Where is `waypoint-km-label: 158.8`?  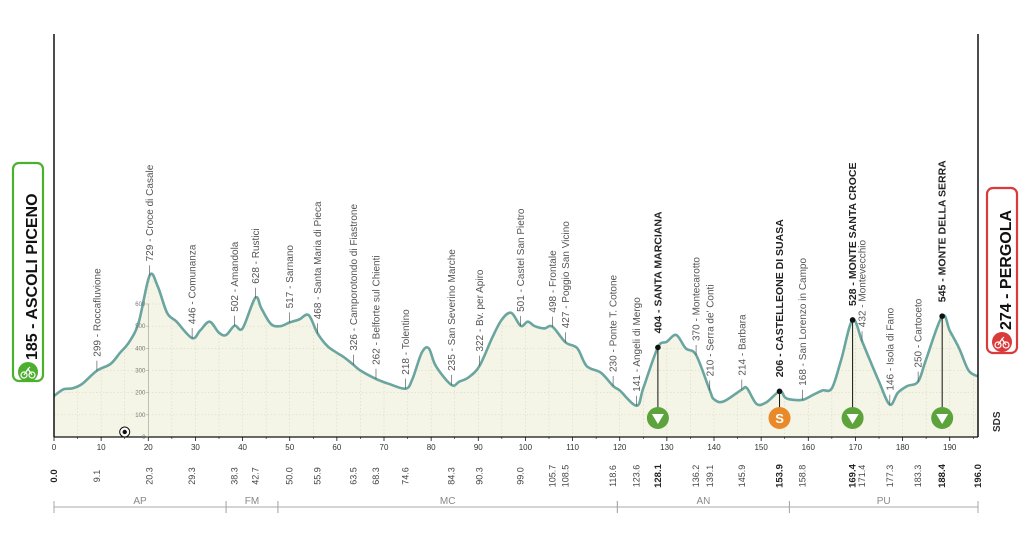
waypoint-km-label: 158.8 is located at coordinates (803, 476).